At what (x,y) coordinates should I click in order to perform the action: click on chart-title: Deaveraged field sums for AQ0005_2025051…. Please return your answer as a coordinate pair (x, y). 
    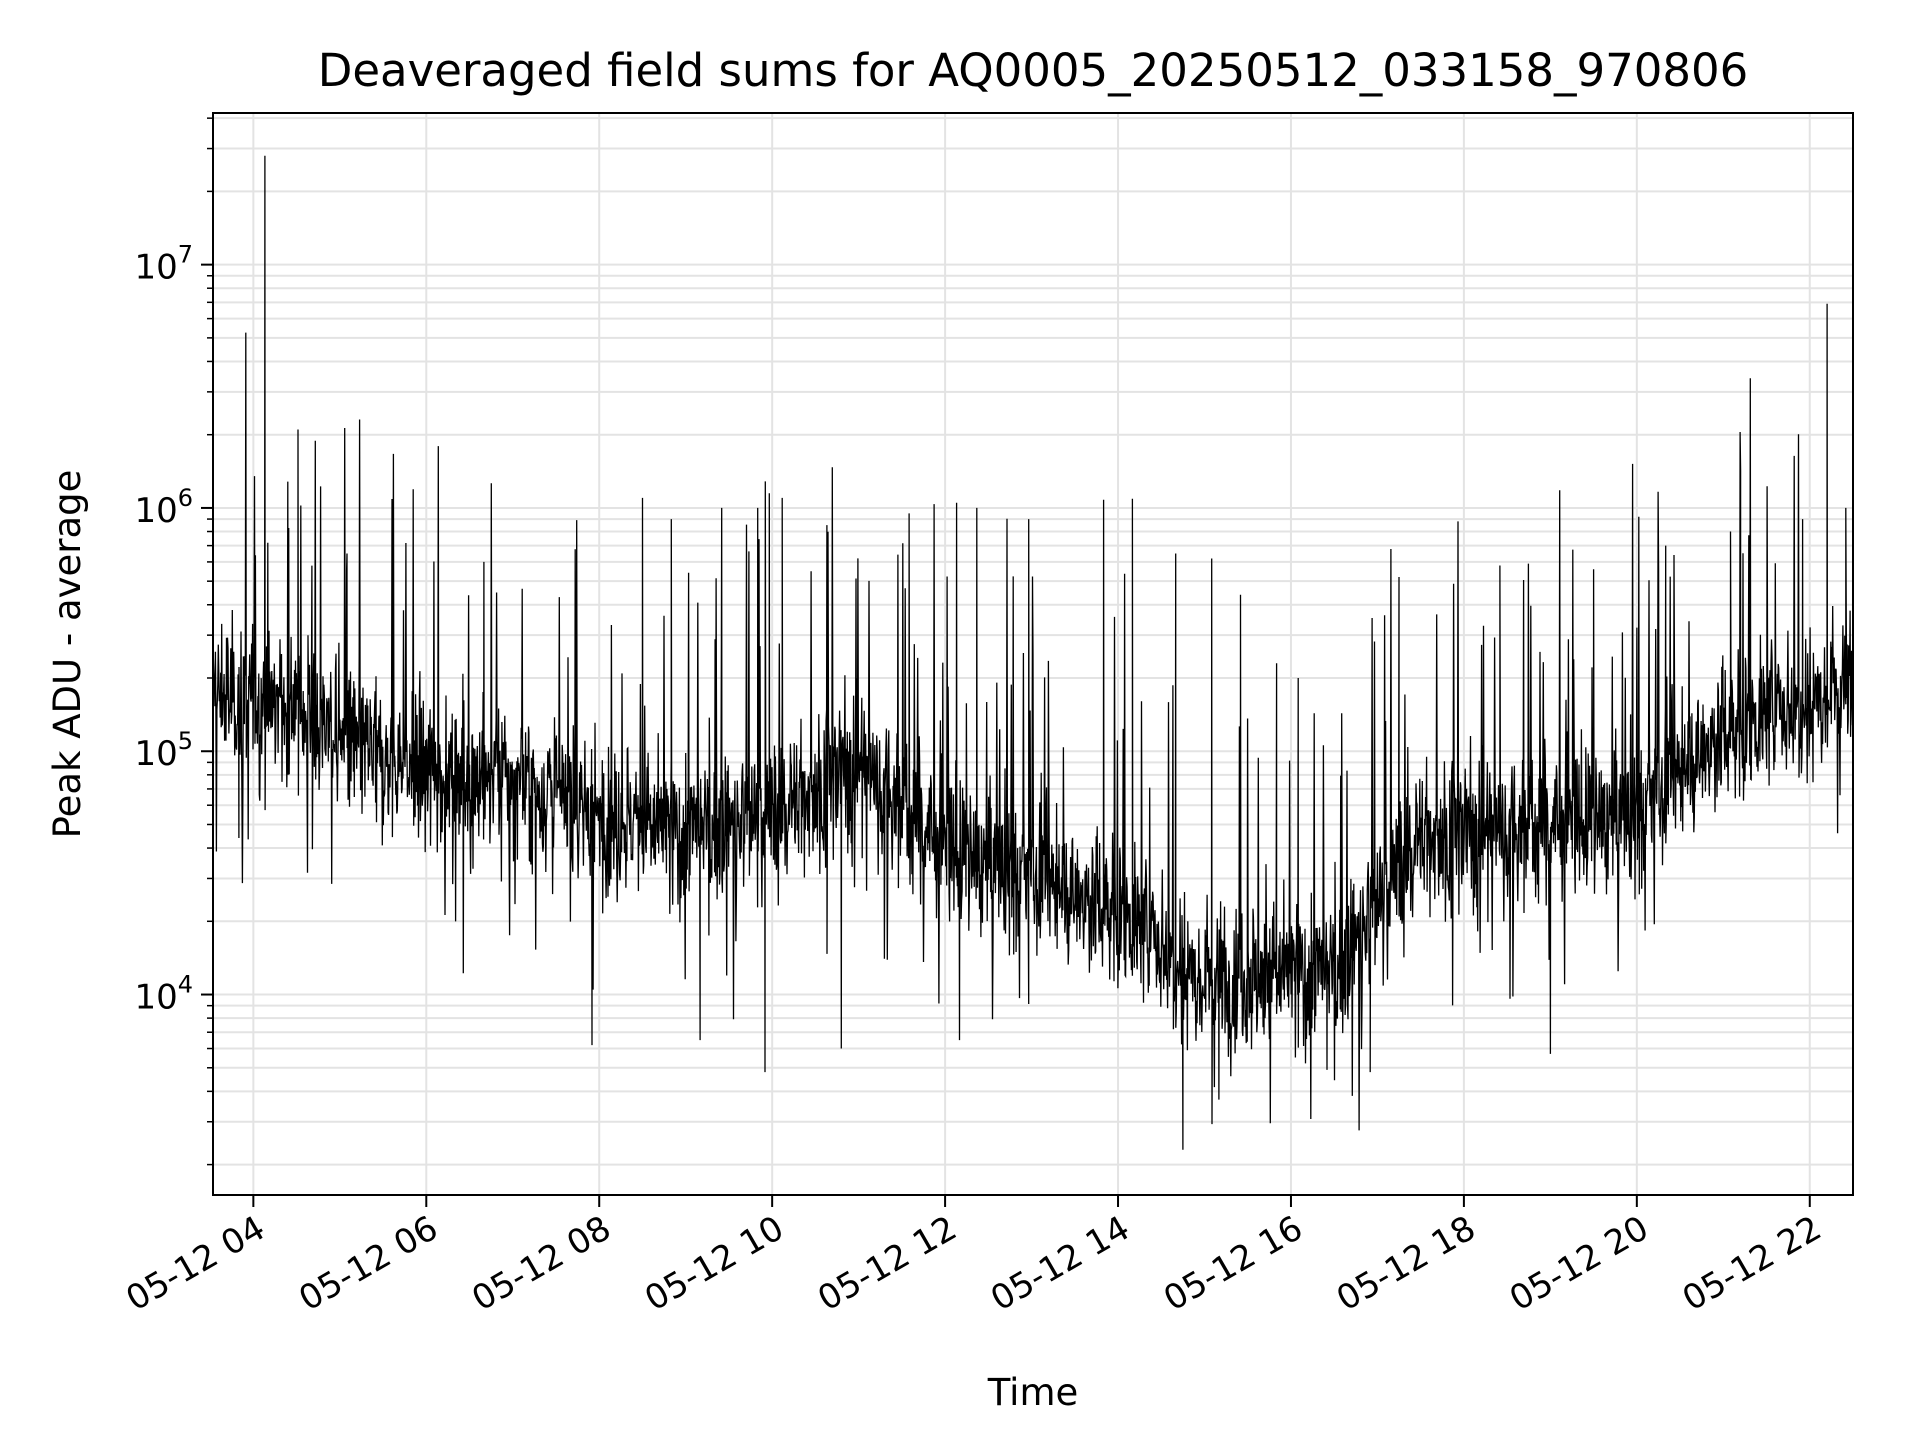
    Looking at the image, I should click on (1033, 70).